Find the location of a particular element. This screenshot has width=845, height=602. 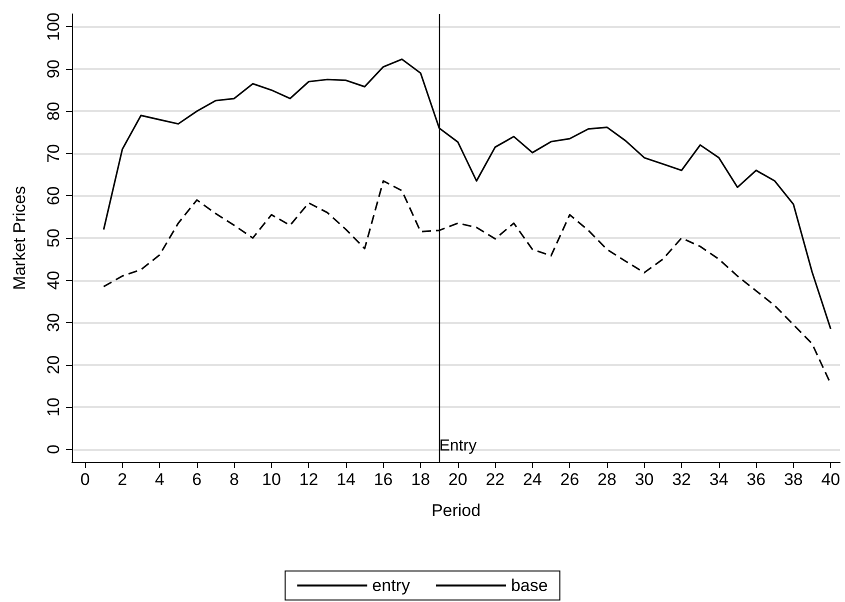

x-axis-title: Period is located at coordinates (456, 510).